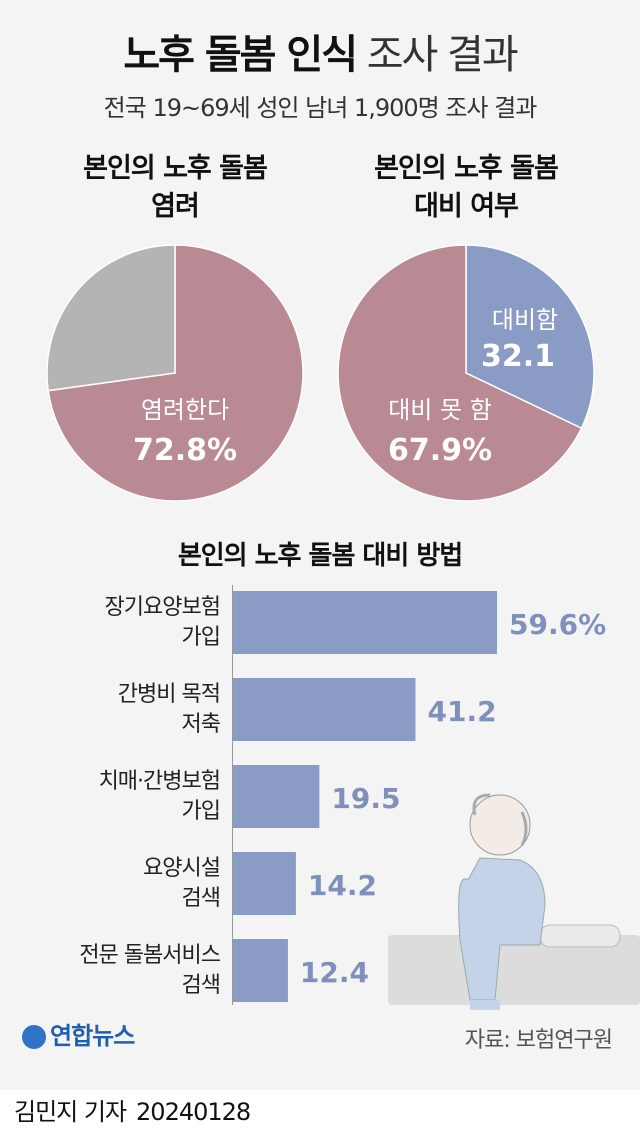 This screenshot has width=640, height=1133. I want to click on subtitle: 전국 19~69세 성인 남녀 1,900명 조사 결과, so click(320, 108).